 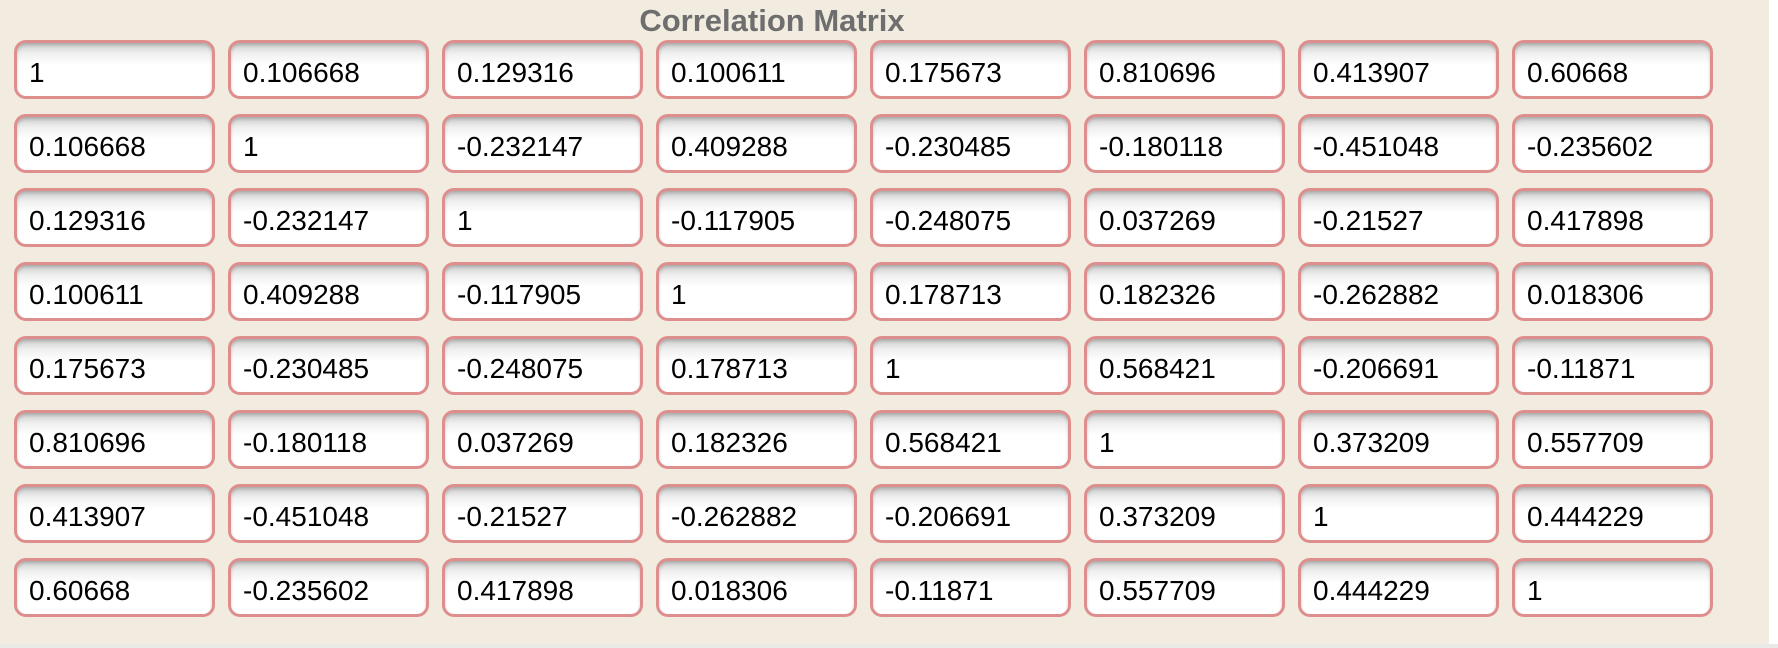 What do you see at coordinates (1398, 217) in the screenshot?
I see `matrix-cell-r3-c7` at bounding box center [1398, 217].